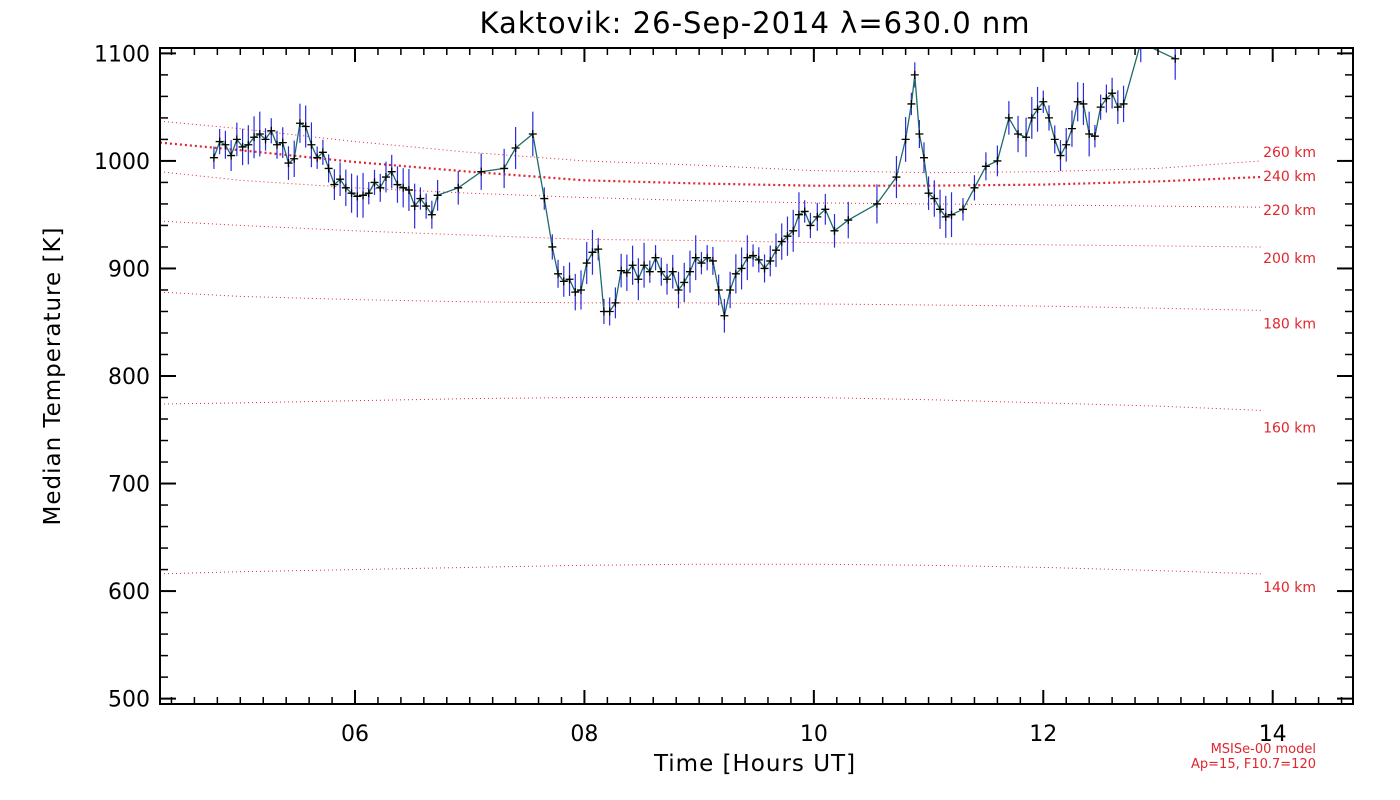 The width and height of the screenshot is (1400, 800). I want to click on x-tick-label-4: 14, so click(1273, 734).